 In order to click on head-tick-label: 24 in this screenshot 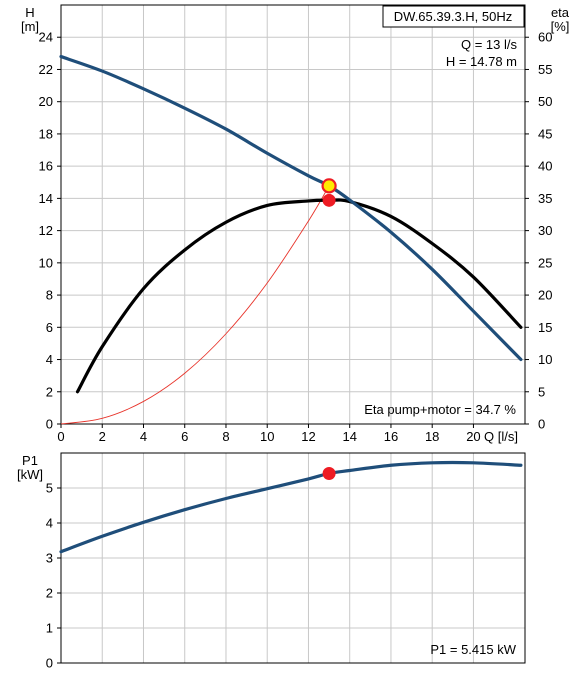, I will do `click(46, 37)`.